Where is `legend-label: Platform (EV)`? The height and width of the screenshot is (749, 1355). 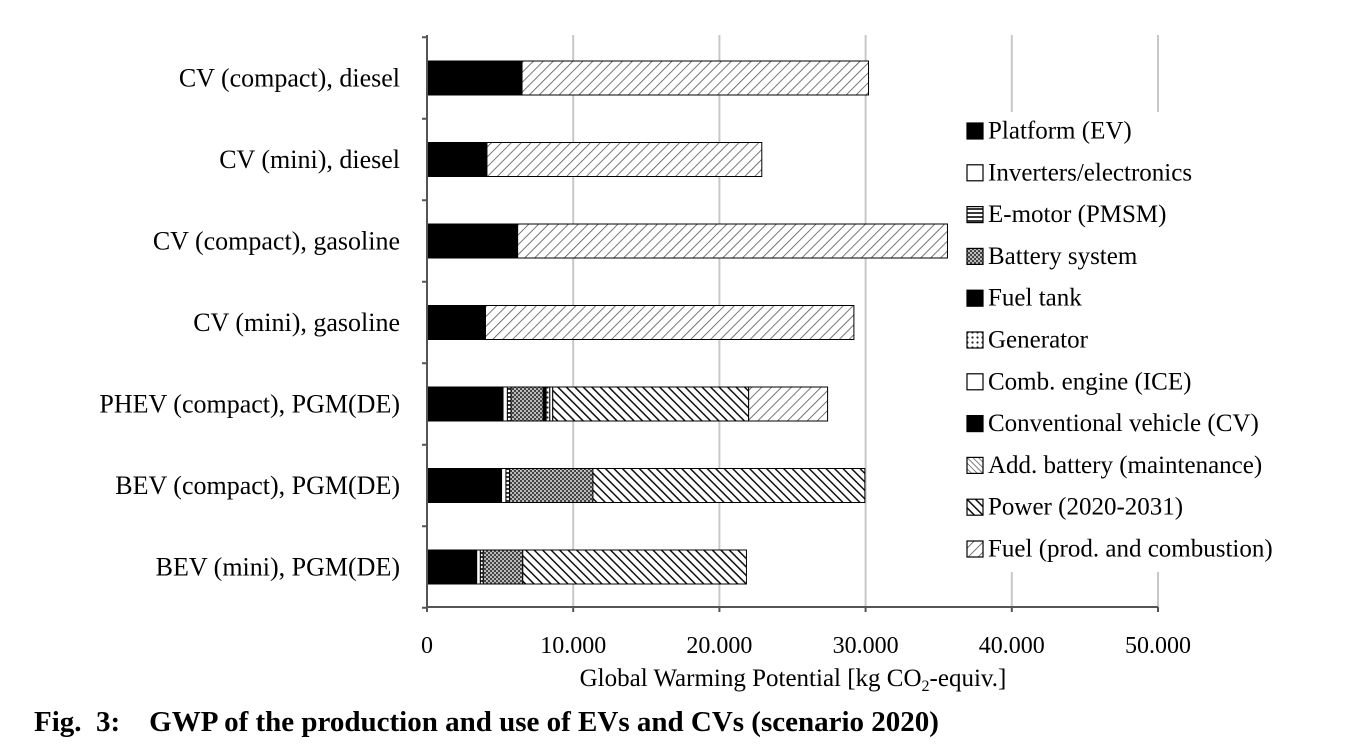 legend-label: Platform (EV) is located at coordinates (1060, 131).